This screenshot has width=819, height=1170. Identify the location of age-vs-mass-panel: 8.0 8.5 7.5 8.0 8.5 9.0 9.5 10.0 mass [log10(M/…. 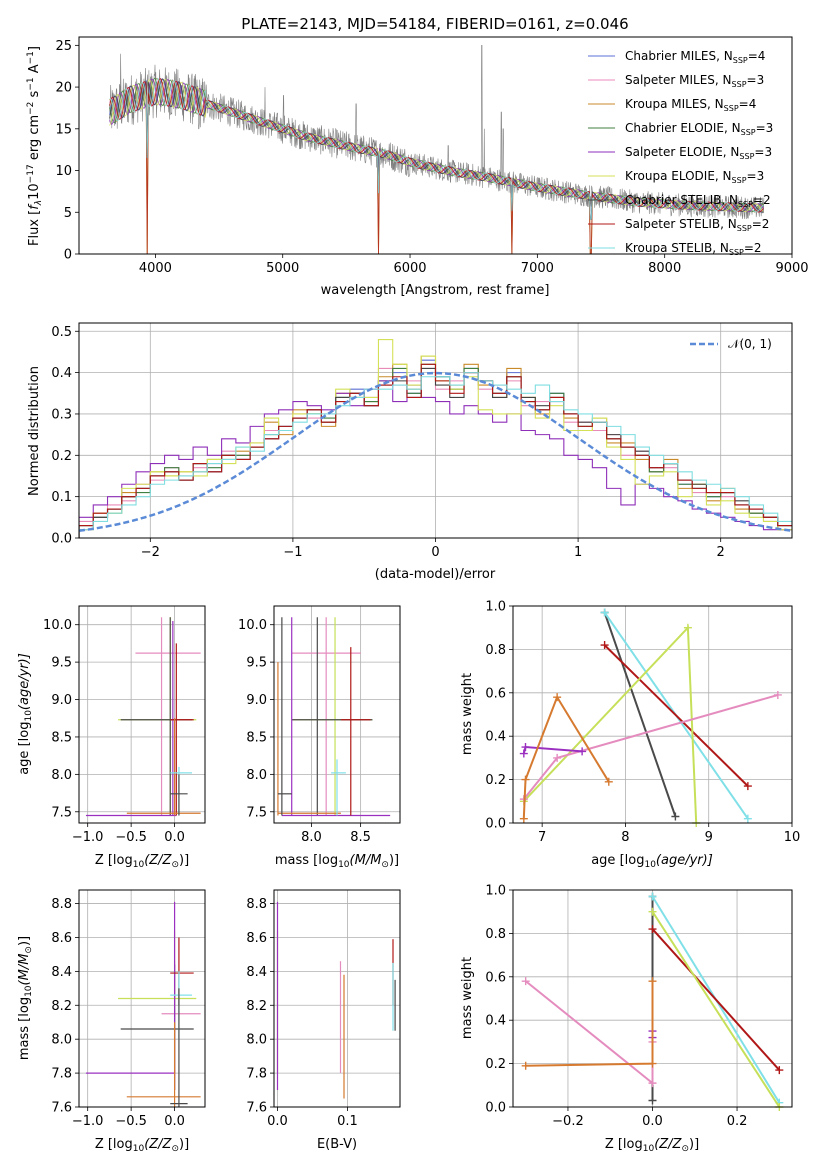
(319, 737).